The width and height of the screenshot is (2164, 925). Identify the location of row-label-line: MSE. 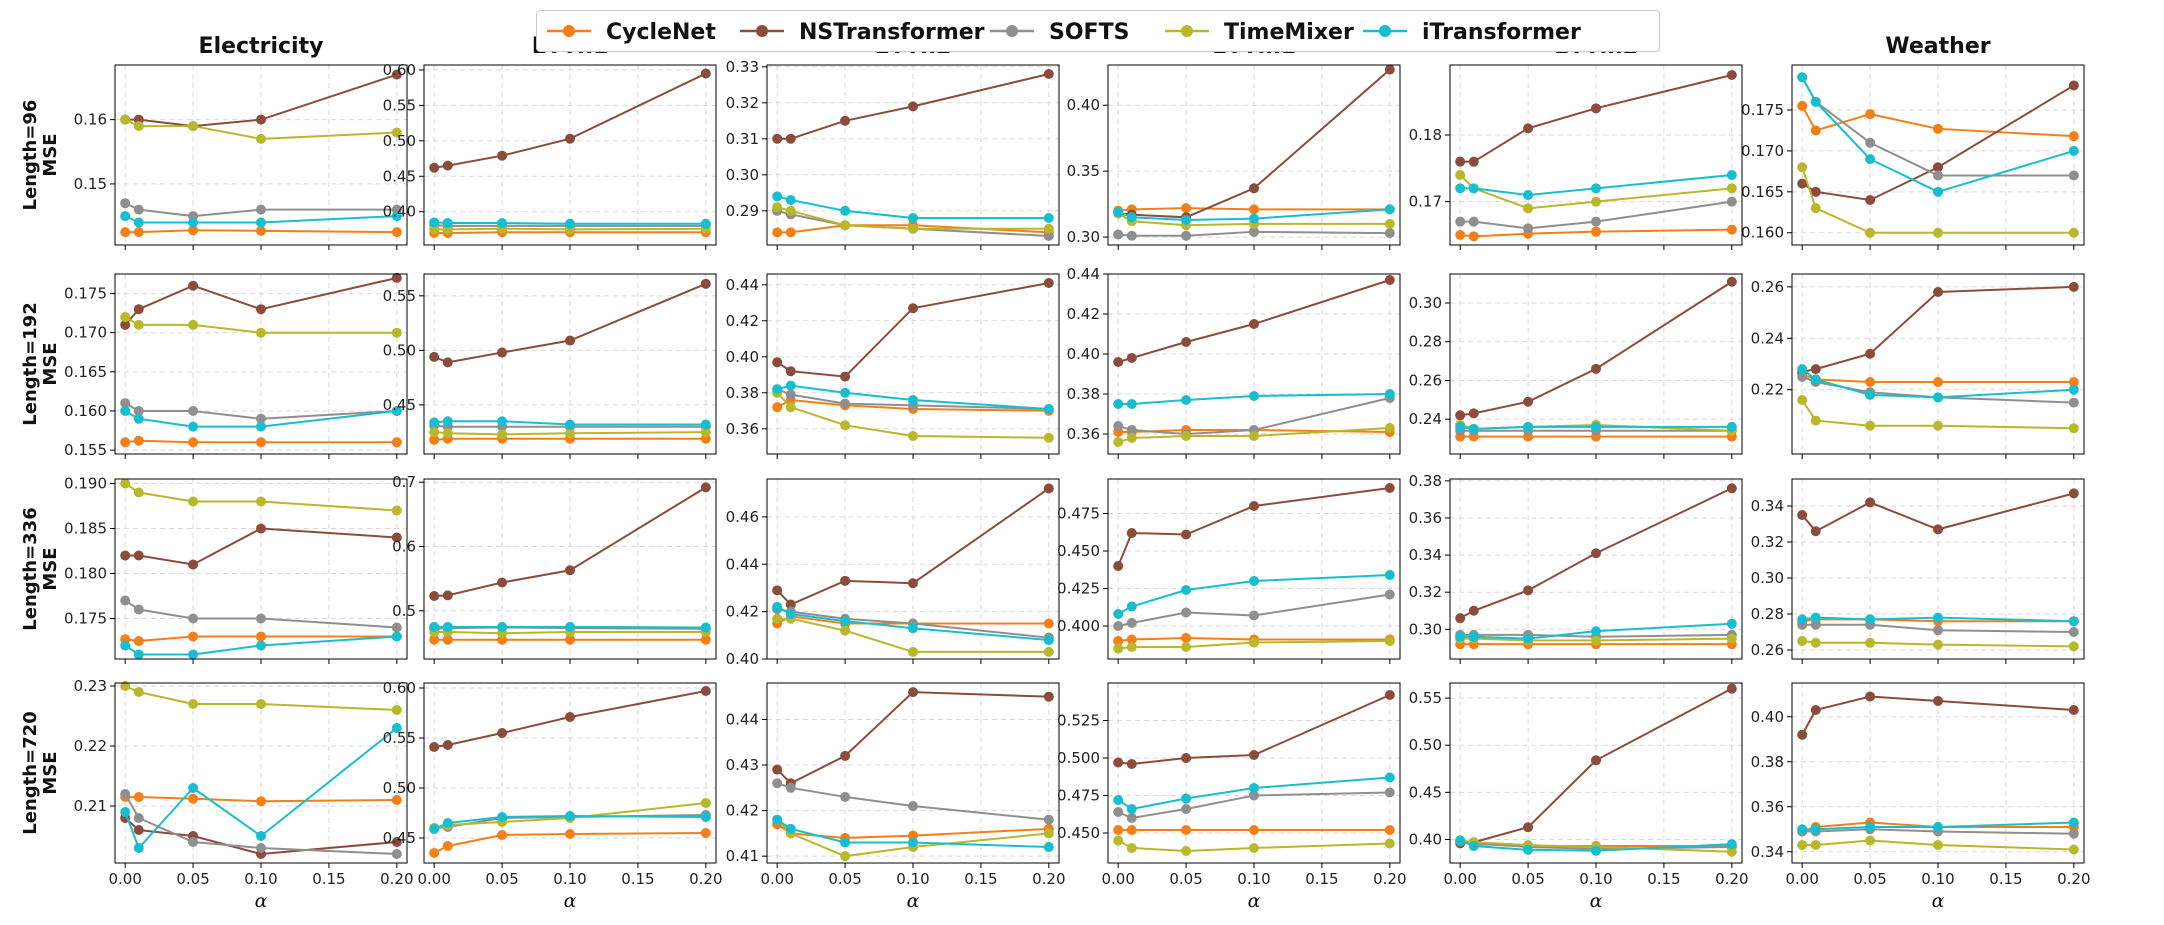
(50, 154).